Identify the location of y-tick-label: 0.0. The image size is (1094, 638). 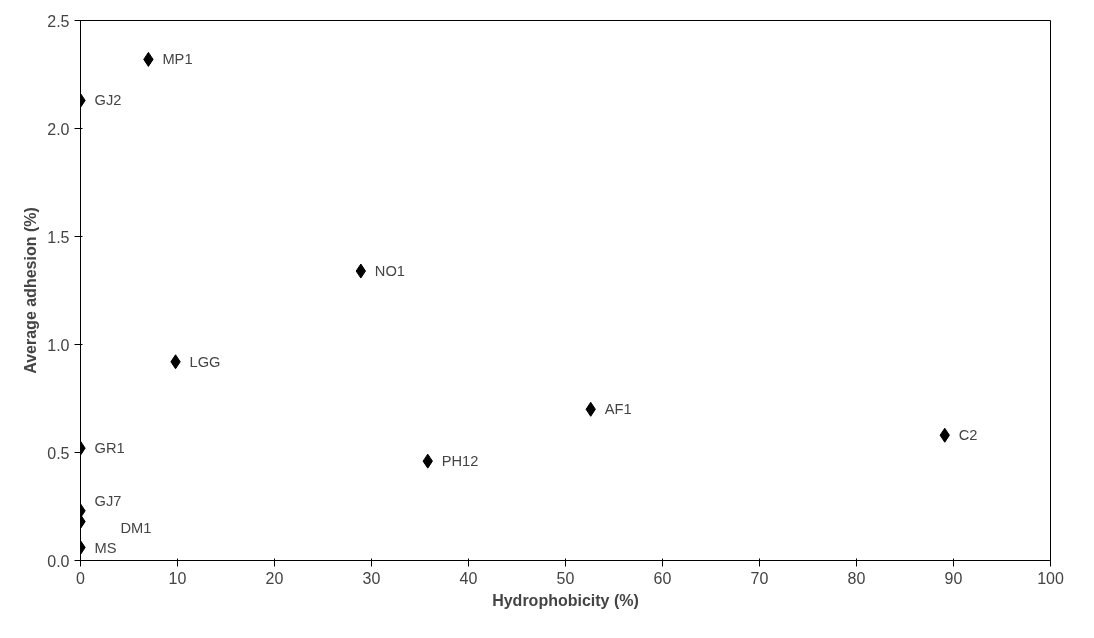
(58, 561).